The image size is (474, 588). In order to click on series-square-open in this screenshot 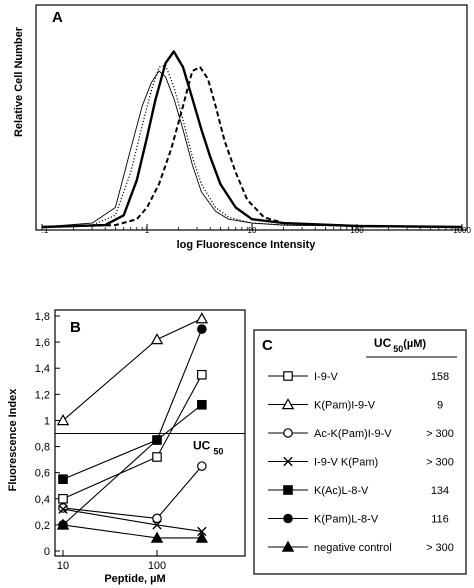, I will do `click(132, 436)`.